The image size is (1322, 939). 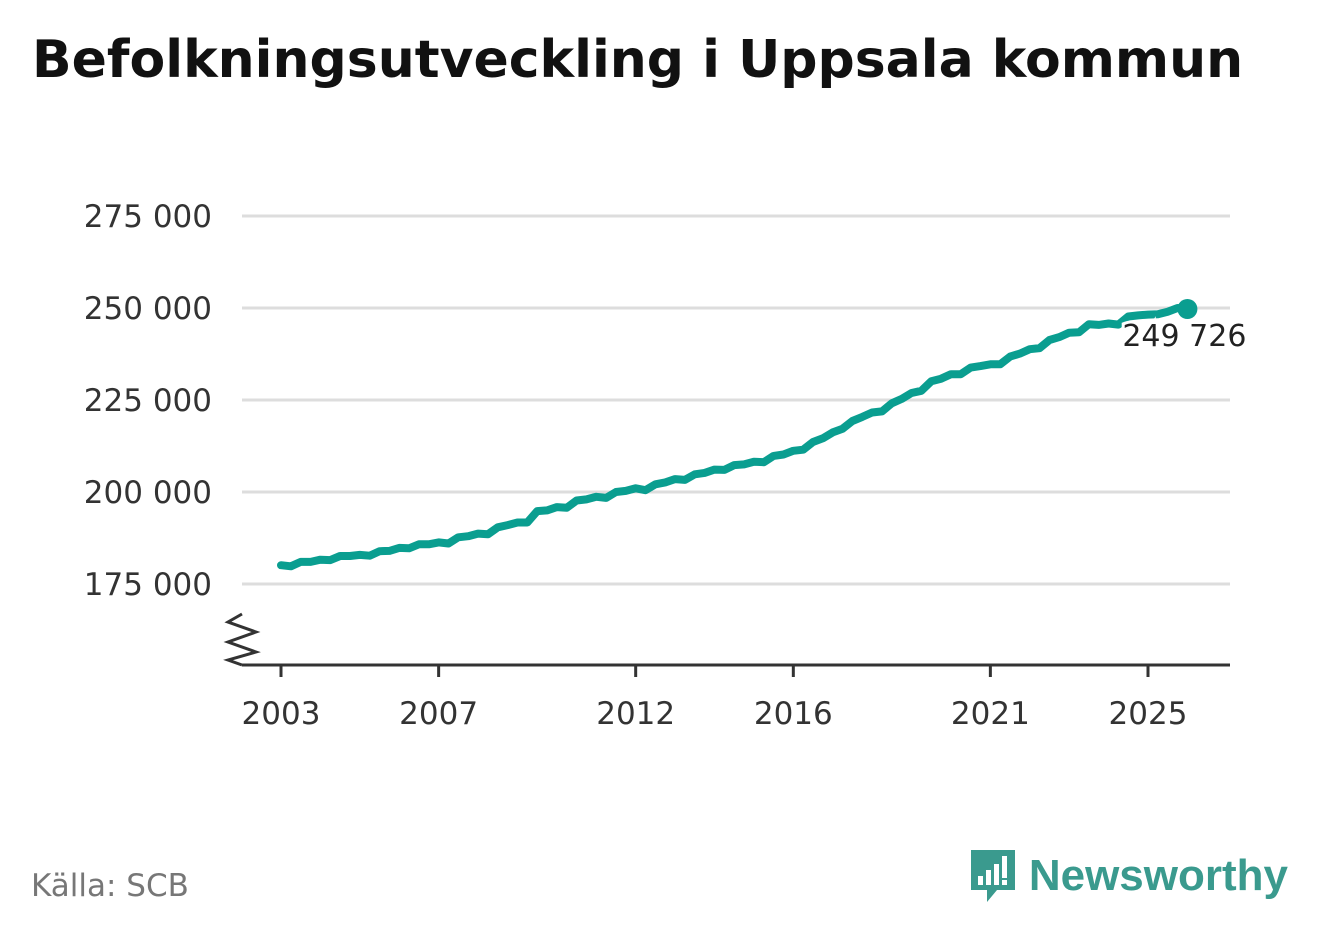 What do you see at coordinates (635, 714) in the screenshot?
I see `x-tick-label: 2012` at bounding box center [635, 714].